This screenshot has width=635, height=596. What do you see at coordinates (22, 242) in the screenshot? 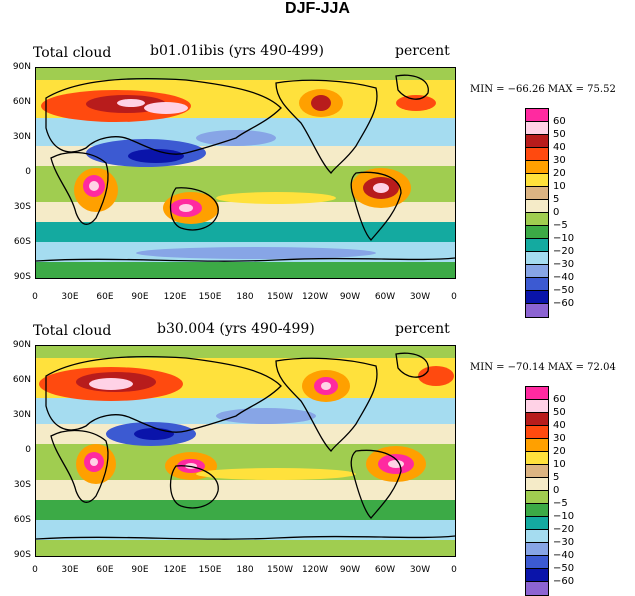
I see `panel1-lat-60s: 60S` at bounding box center [22, 242].